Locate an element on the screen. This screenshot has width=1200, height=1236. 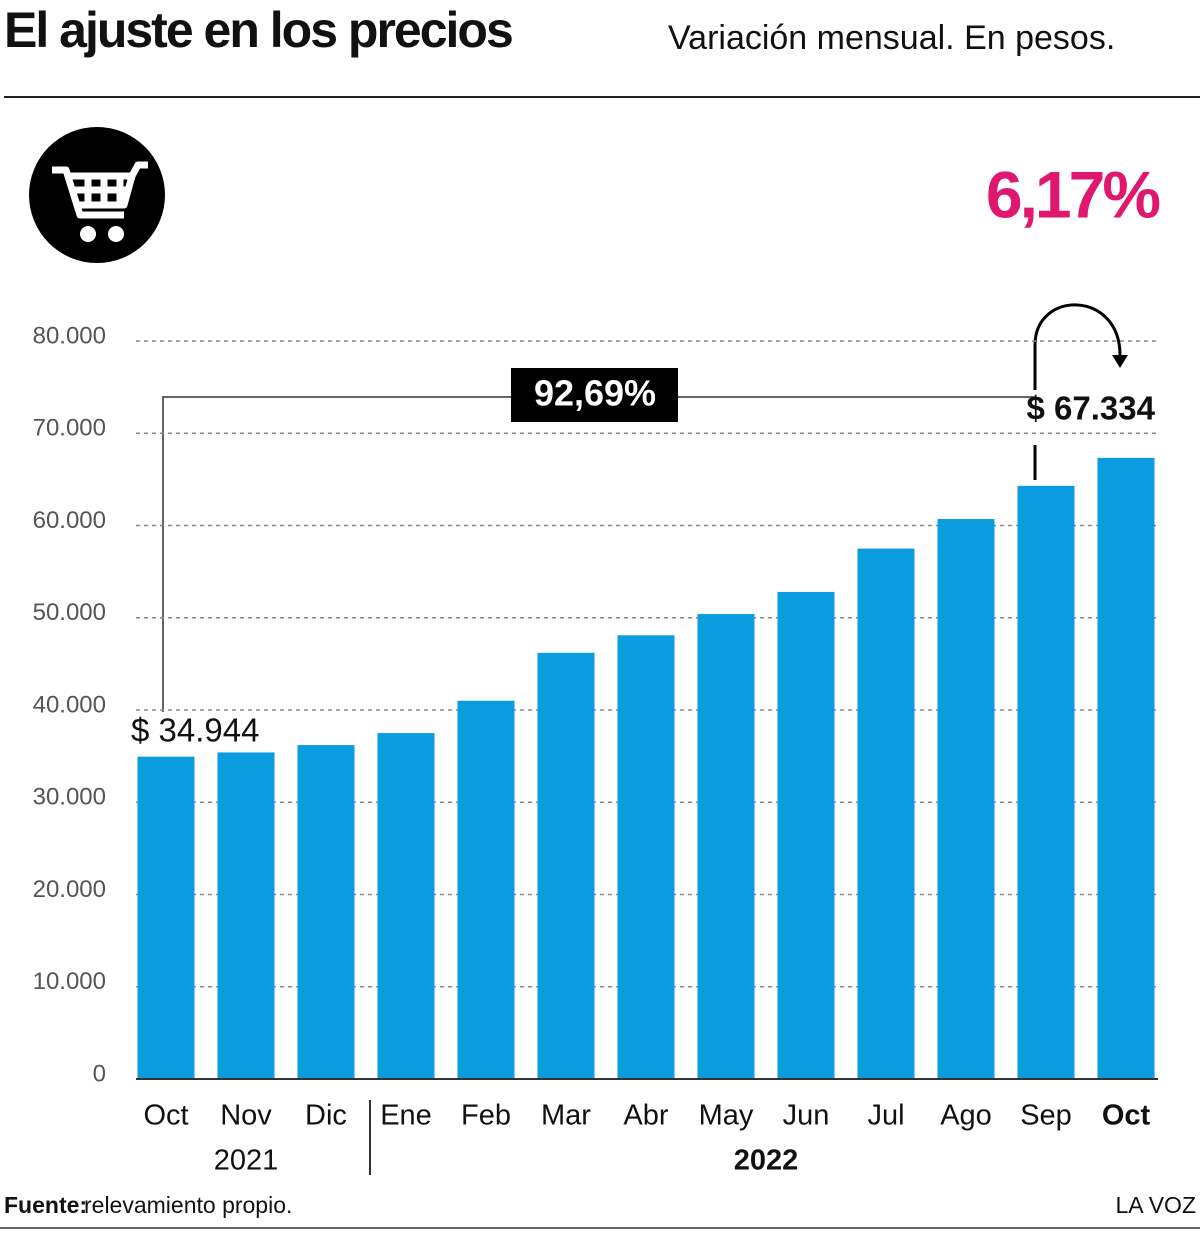
y-tick-label: 20.000 is located at coordinates (69, 889).